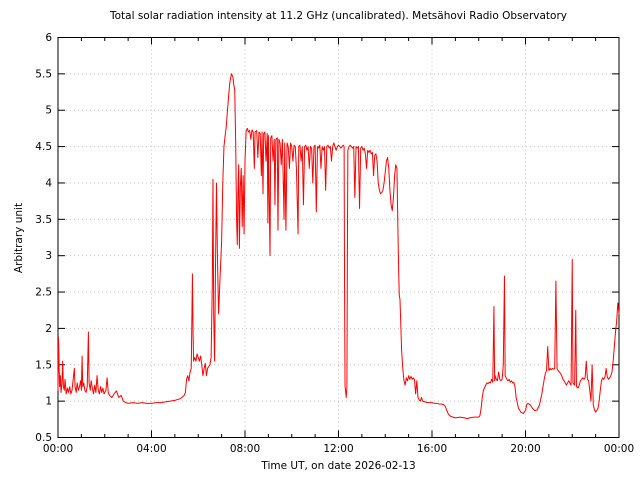  Describe the element at coordinates (43, 220) in the screenshot. I see `y-tick-label: 3.5` at that location.